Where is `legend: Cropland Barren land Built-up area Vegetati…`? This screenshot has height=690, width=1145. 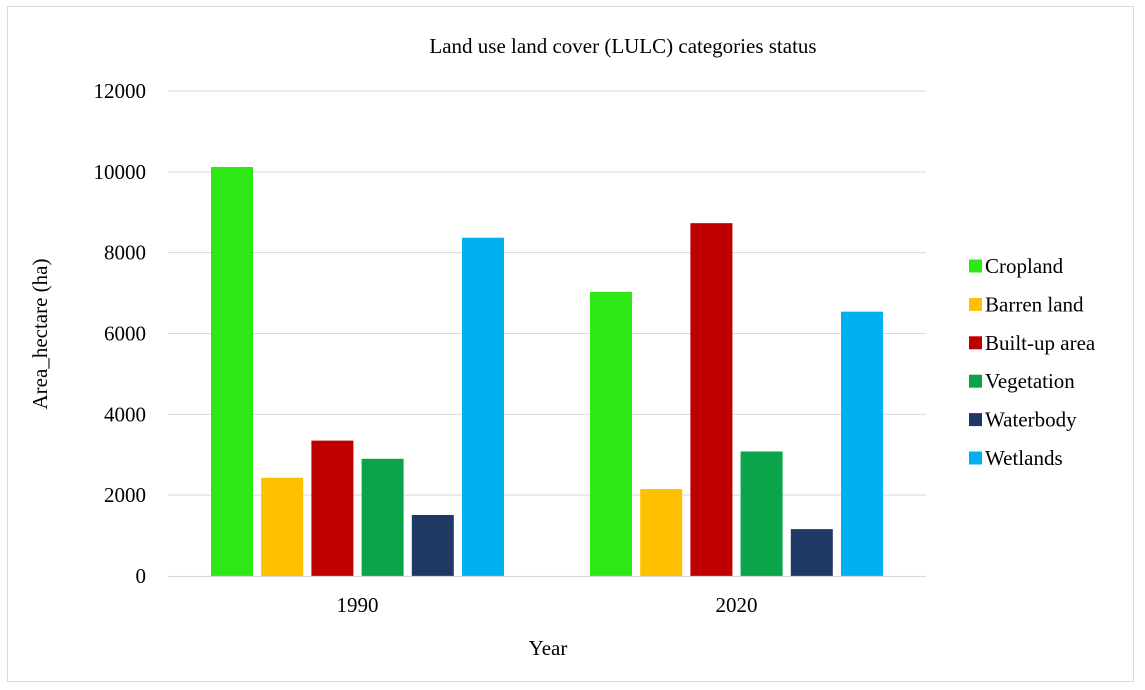
legend: Cropland Barren land Built-up area Vegetati… is located at coordinates (1032, 362).